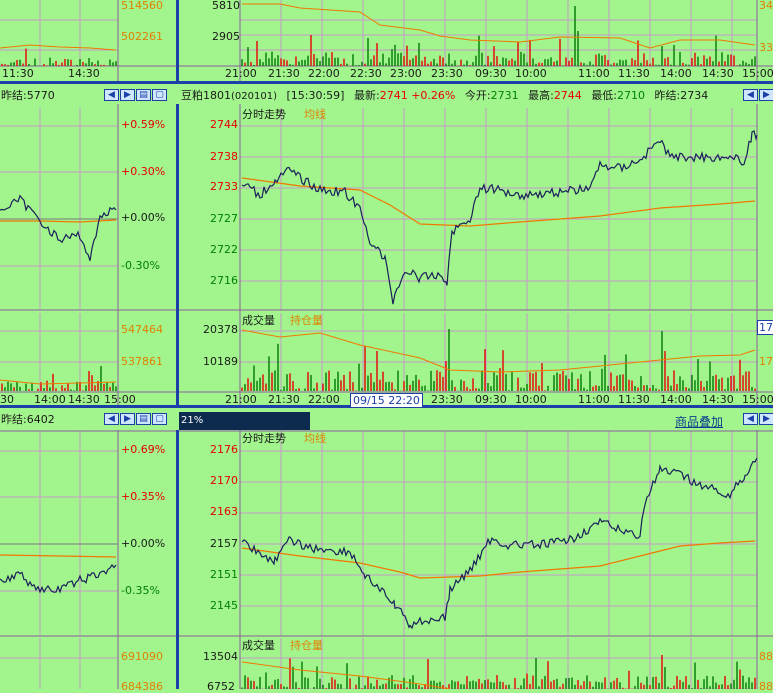  What do you see at coordinates (315, 114) in the screenshot?
I see `mid-legend-avg: 均线` at bounding box center [315, 114].